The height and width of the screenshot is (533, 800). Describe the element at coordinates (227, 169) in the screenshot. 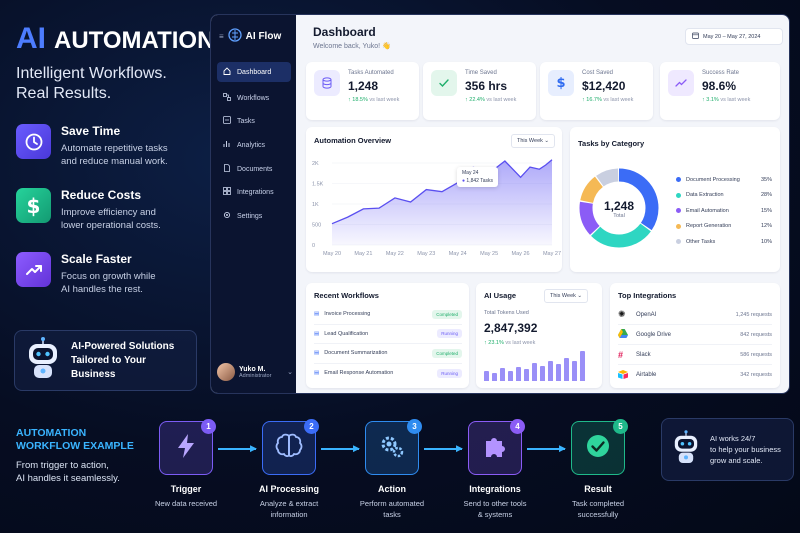

I see `documents-icon` at that location.